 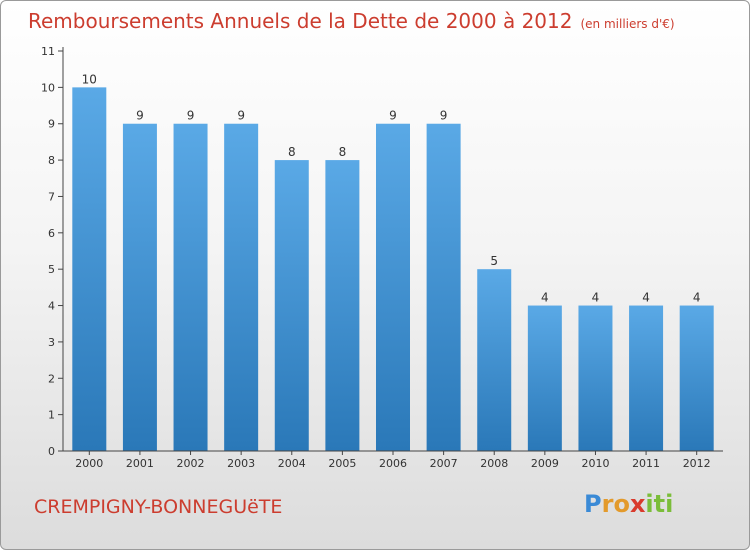 I want to click on place-name: CREMPIGNY-BONNEGUëTE, so click(x=158, y=507).